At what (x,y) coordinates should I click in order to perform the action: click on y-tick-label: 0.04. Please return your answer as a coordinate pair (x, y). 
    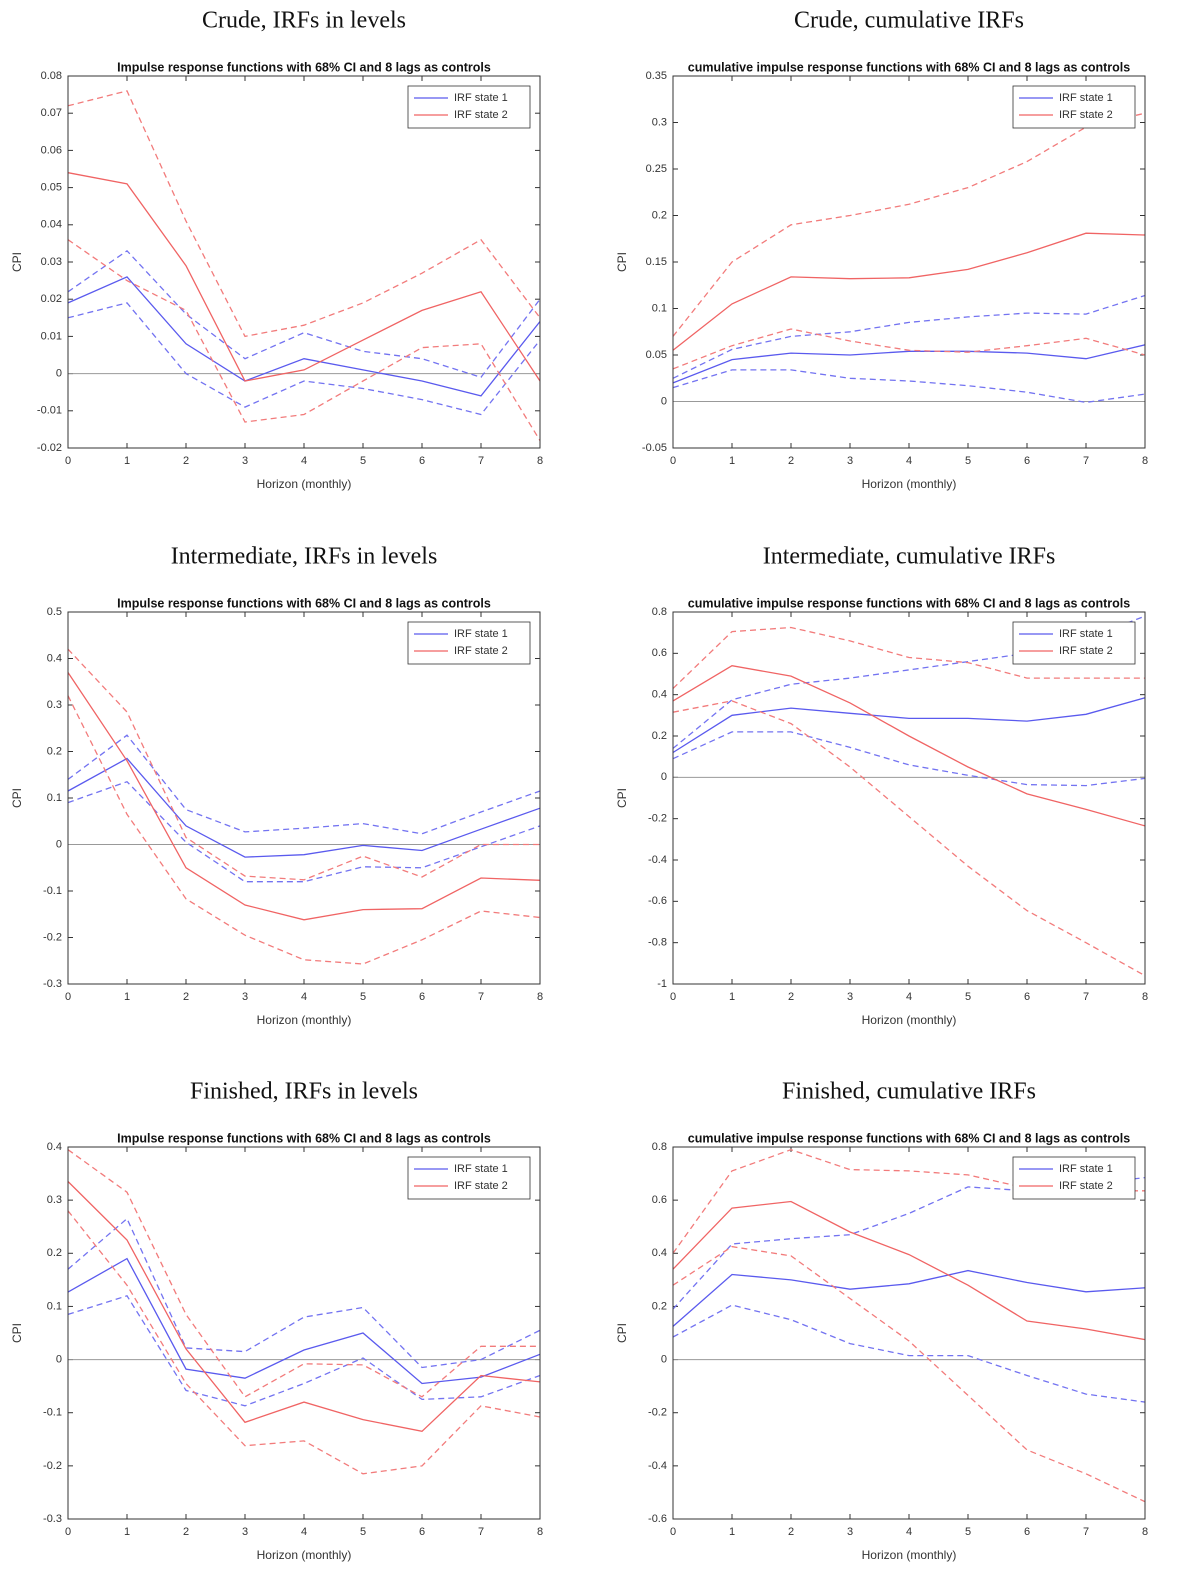
    Looking at the image, I should click on (51, 225).